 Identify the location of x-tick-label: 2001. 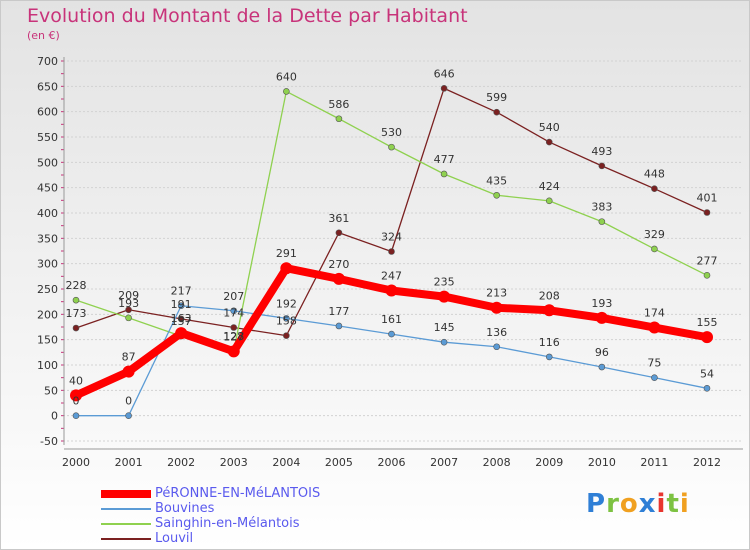
(129, 462).